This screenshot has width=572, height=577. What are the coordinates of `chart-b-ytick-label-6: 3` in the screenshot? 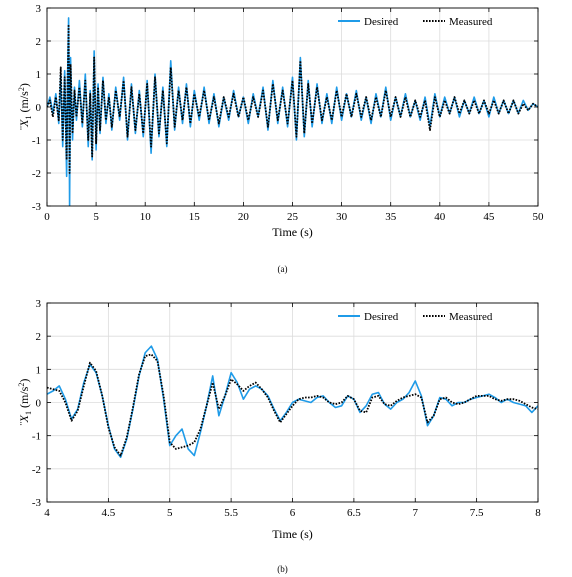 It's located at (39, 304).